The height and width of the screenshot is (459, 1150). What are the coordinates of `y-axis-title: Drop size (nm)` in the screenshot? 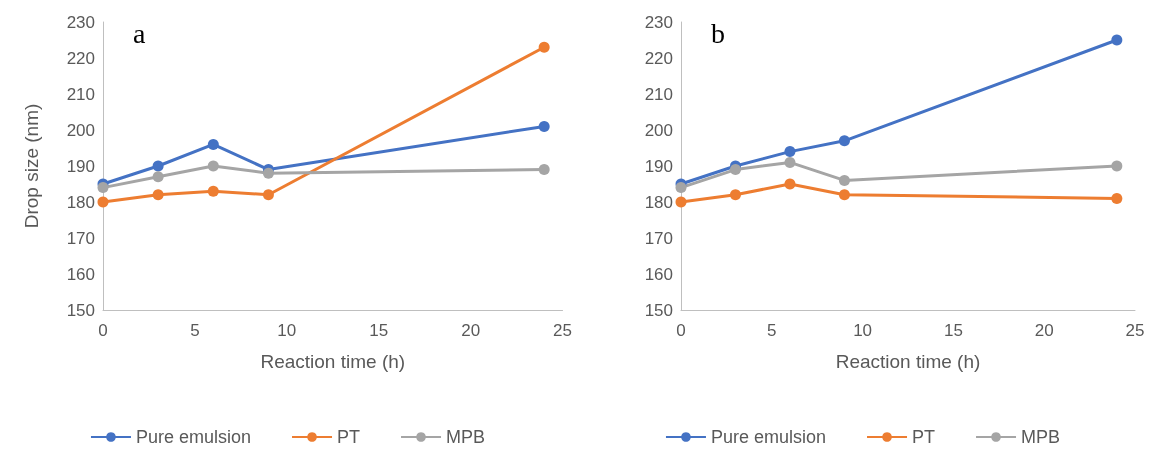 It's located at (31, 166).